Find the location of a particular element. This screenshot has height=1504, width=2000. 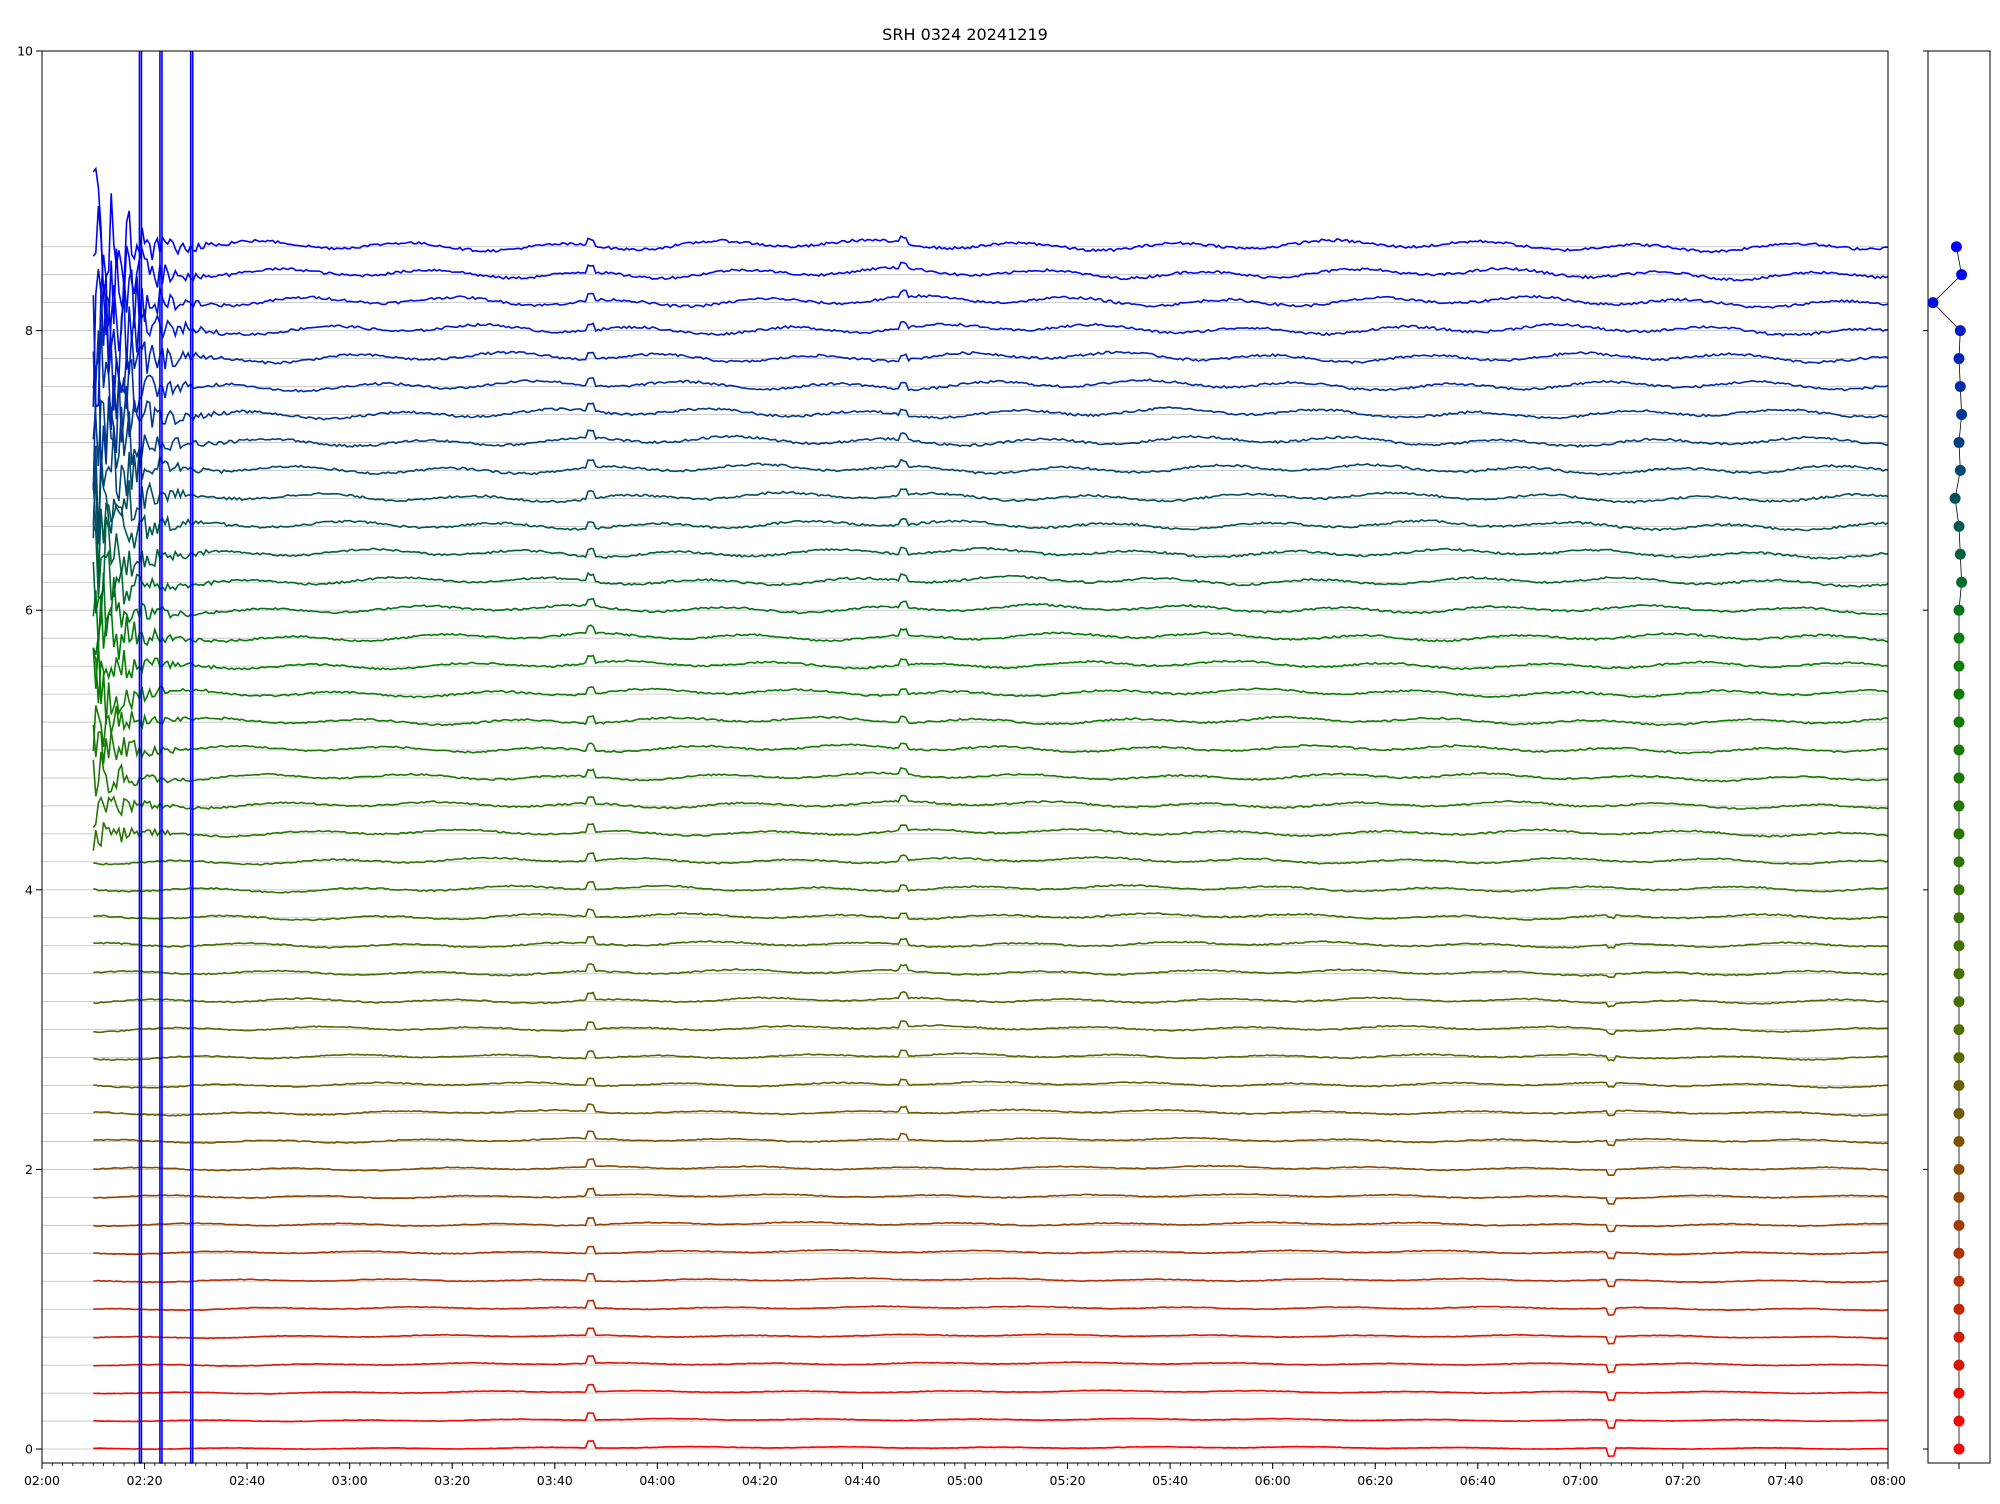

y-tick-label: 0 is located at coordinates (29, 1449).